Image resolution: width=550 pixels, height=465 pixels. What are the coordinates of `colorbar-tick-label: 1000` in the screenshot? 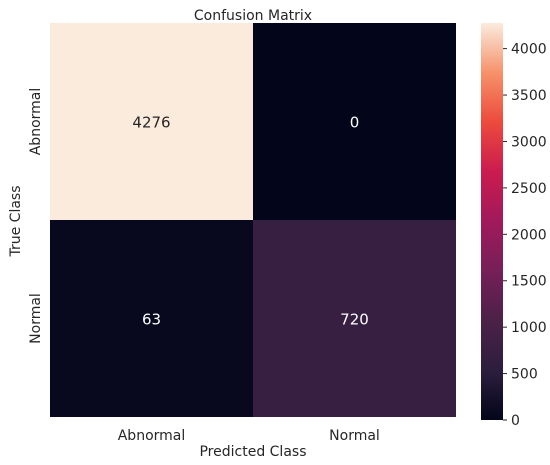 It's located at (529, 328).